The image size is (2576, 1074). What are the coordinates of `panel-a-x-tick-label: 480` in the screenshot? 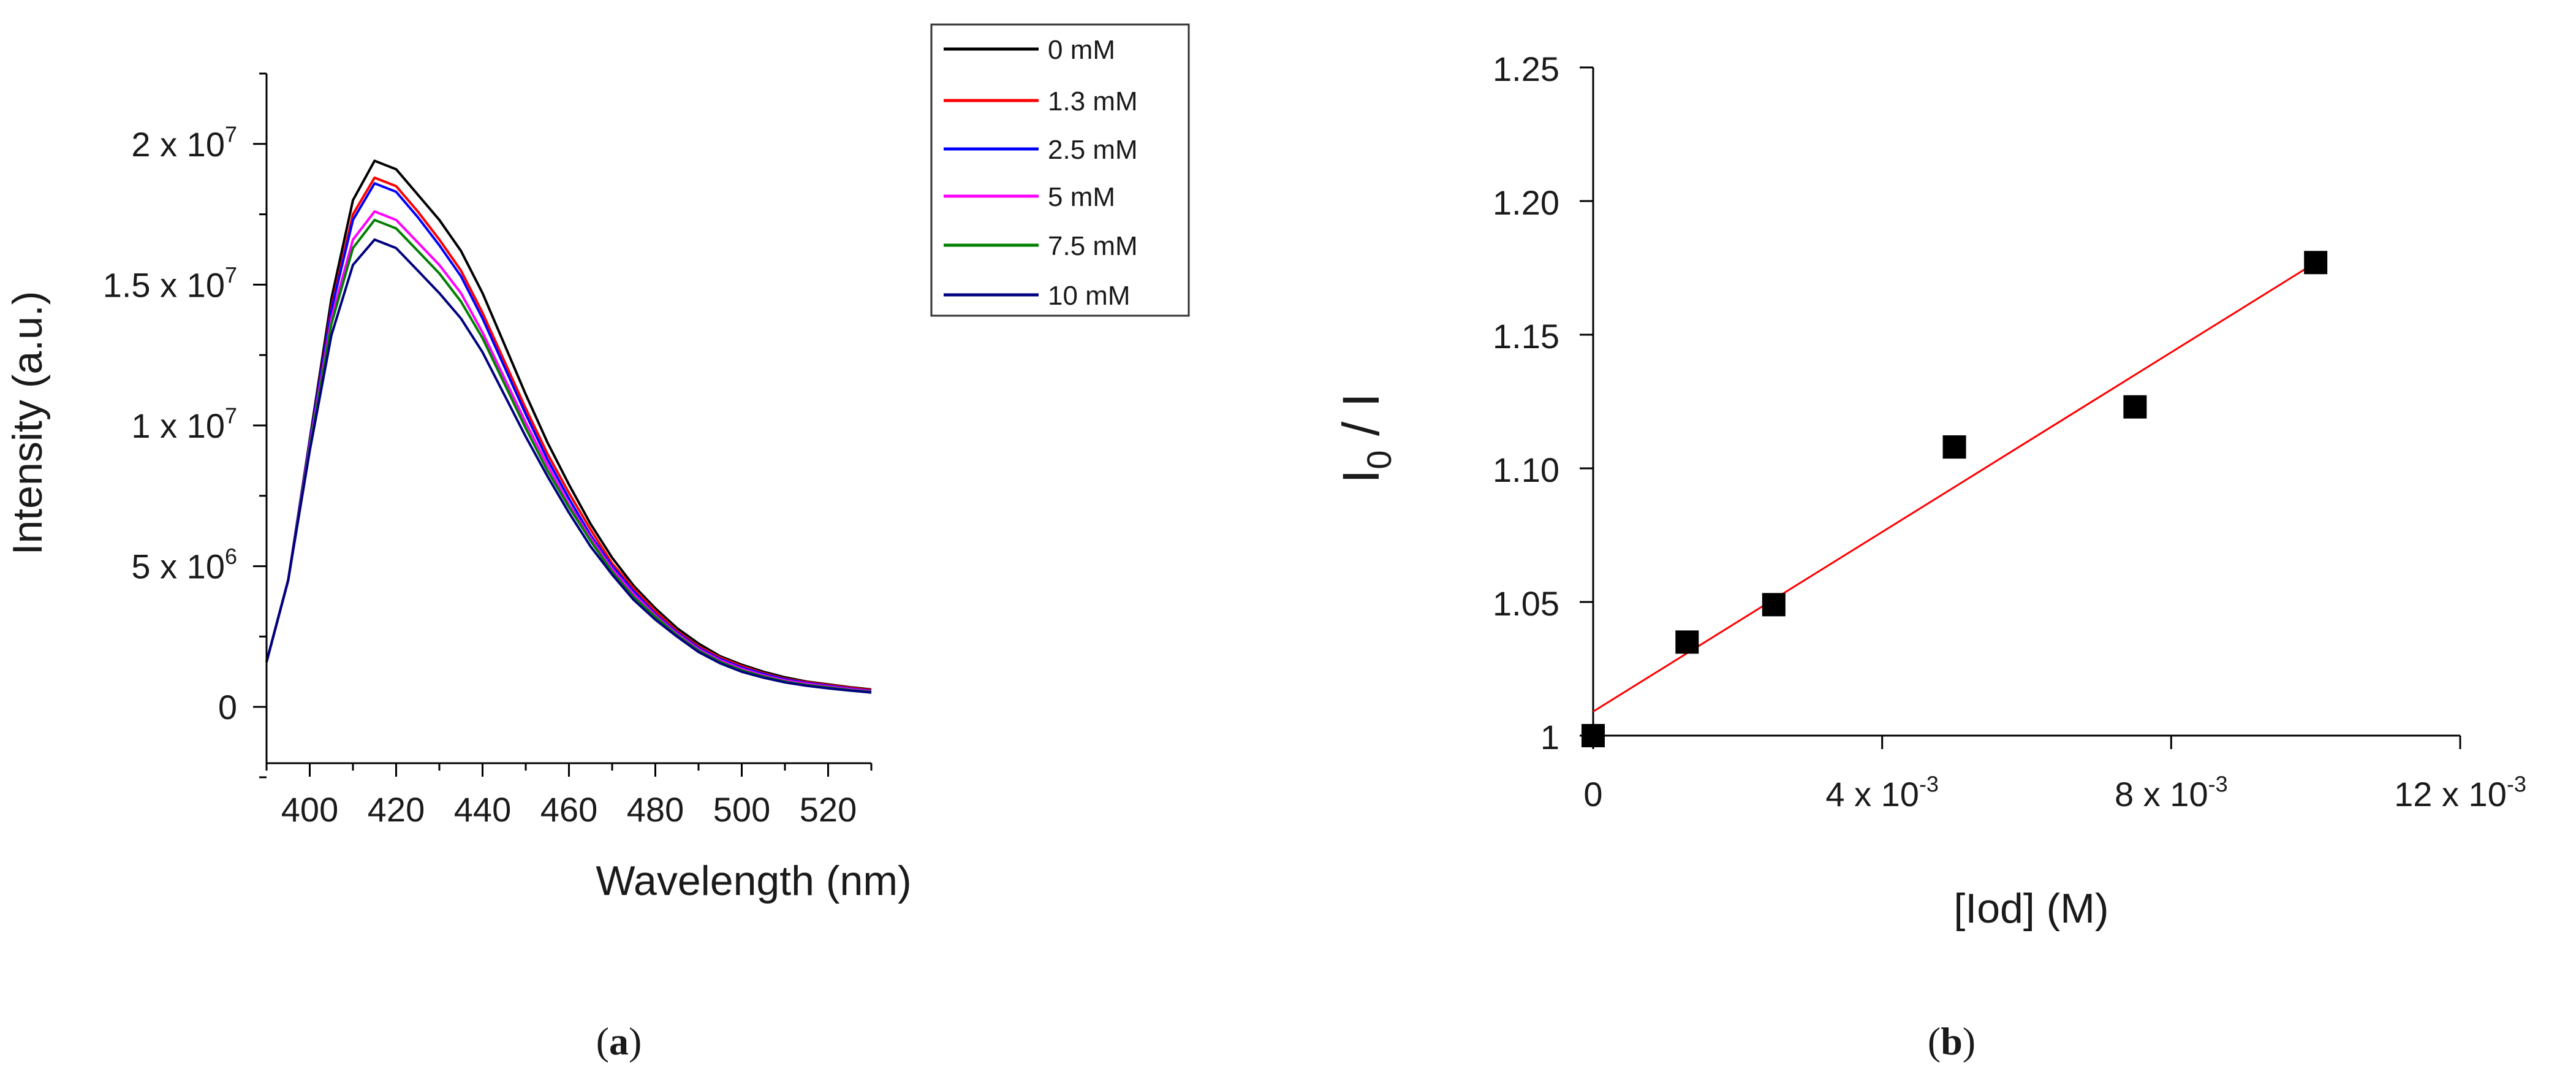 It's located at (655, 810).